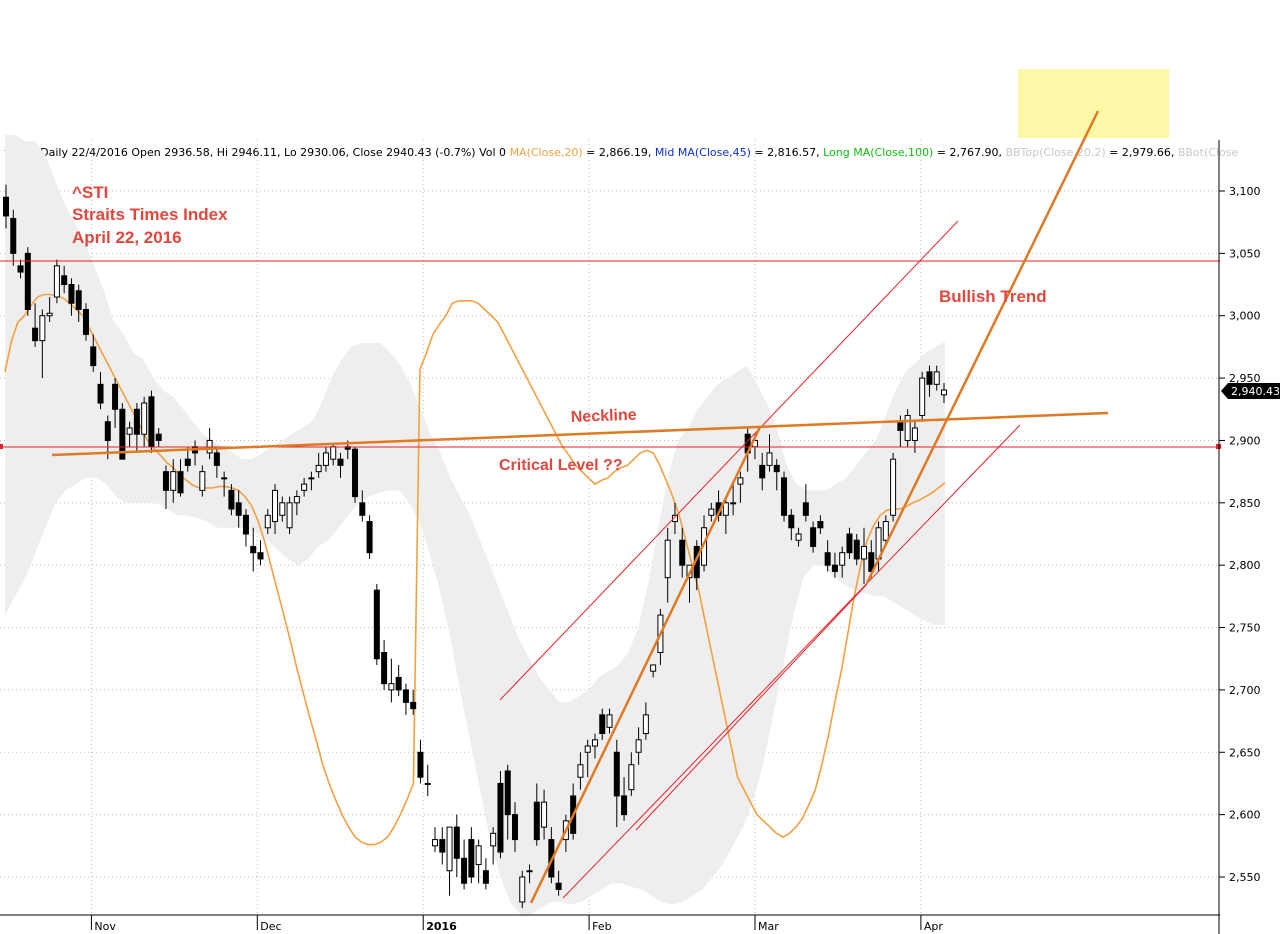 The image size is (1280, 934). What do you see at coordinates (703, 152) in the screenshot?
I see `header-ma45-label: Mid MA(Close,45)` at bounding box center [703, 152].